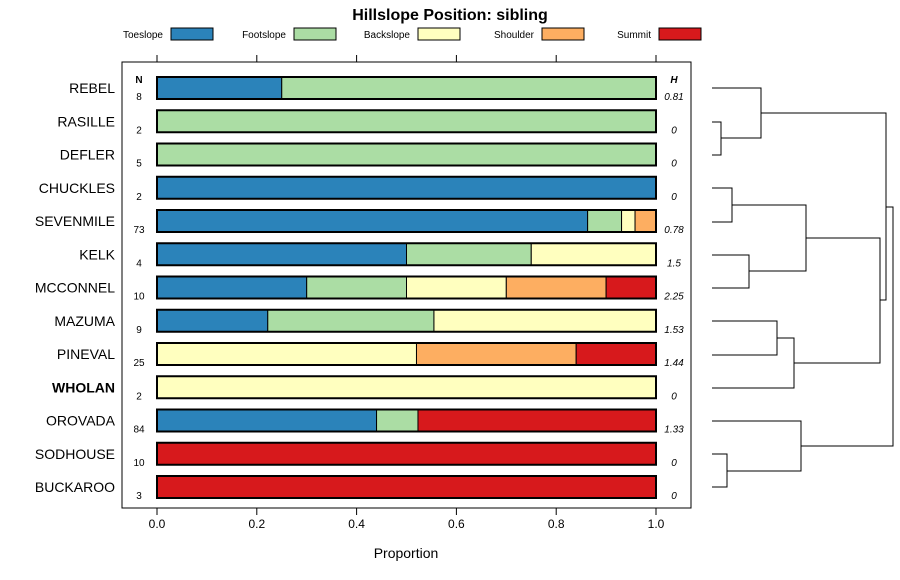  I want to click on x-tick-label: 0.0, so click(157, 524).